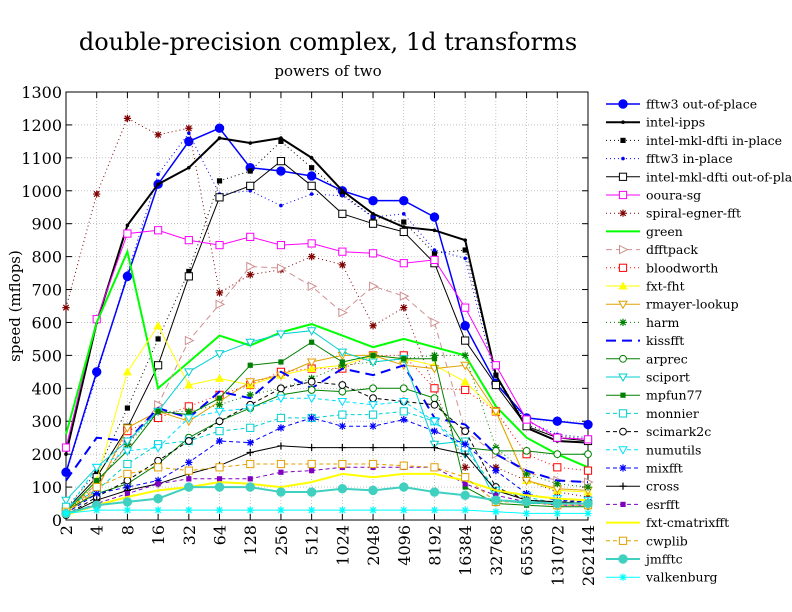 The image size is (792, 612). Describe the element at coordinates (645, 286) in the screenshot. I see `legend-item: fxt-fht` at that location.